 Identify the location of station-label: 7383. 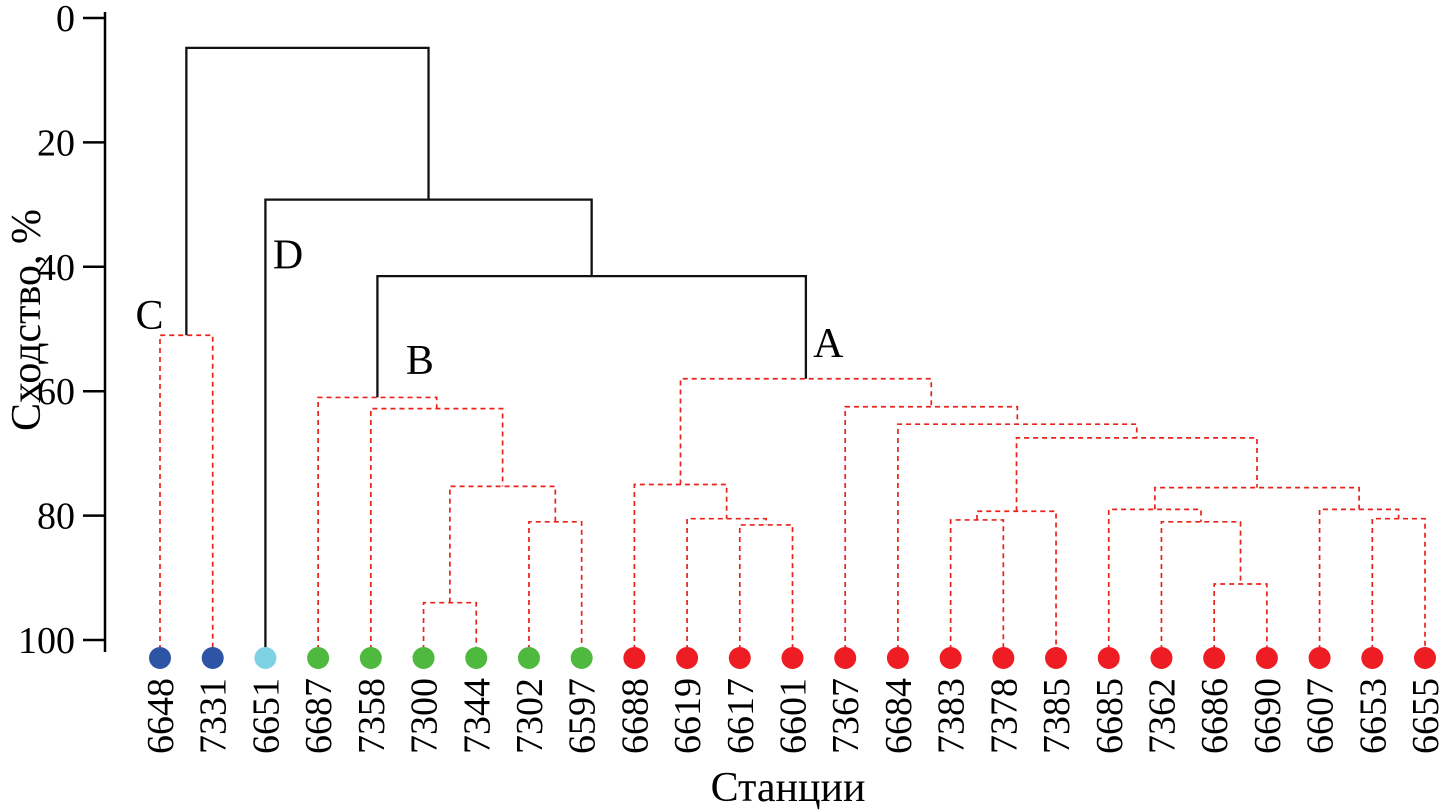
(952, 716).